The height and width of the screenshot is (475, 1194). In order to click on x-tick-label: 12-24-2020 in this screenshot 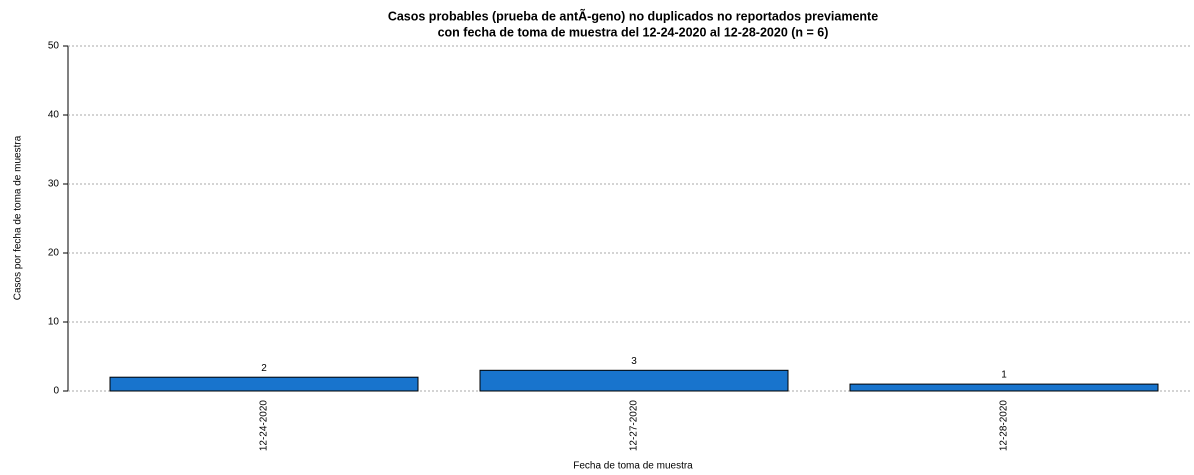, I will do `click(264, 426)`.